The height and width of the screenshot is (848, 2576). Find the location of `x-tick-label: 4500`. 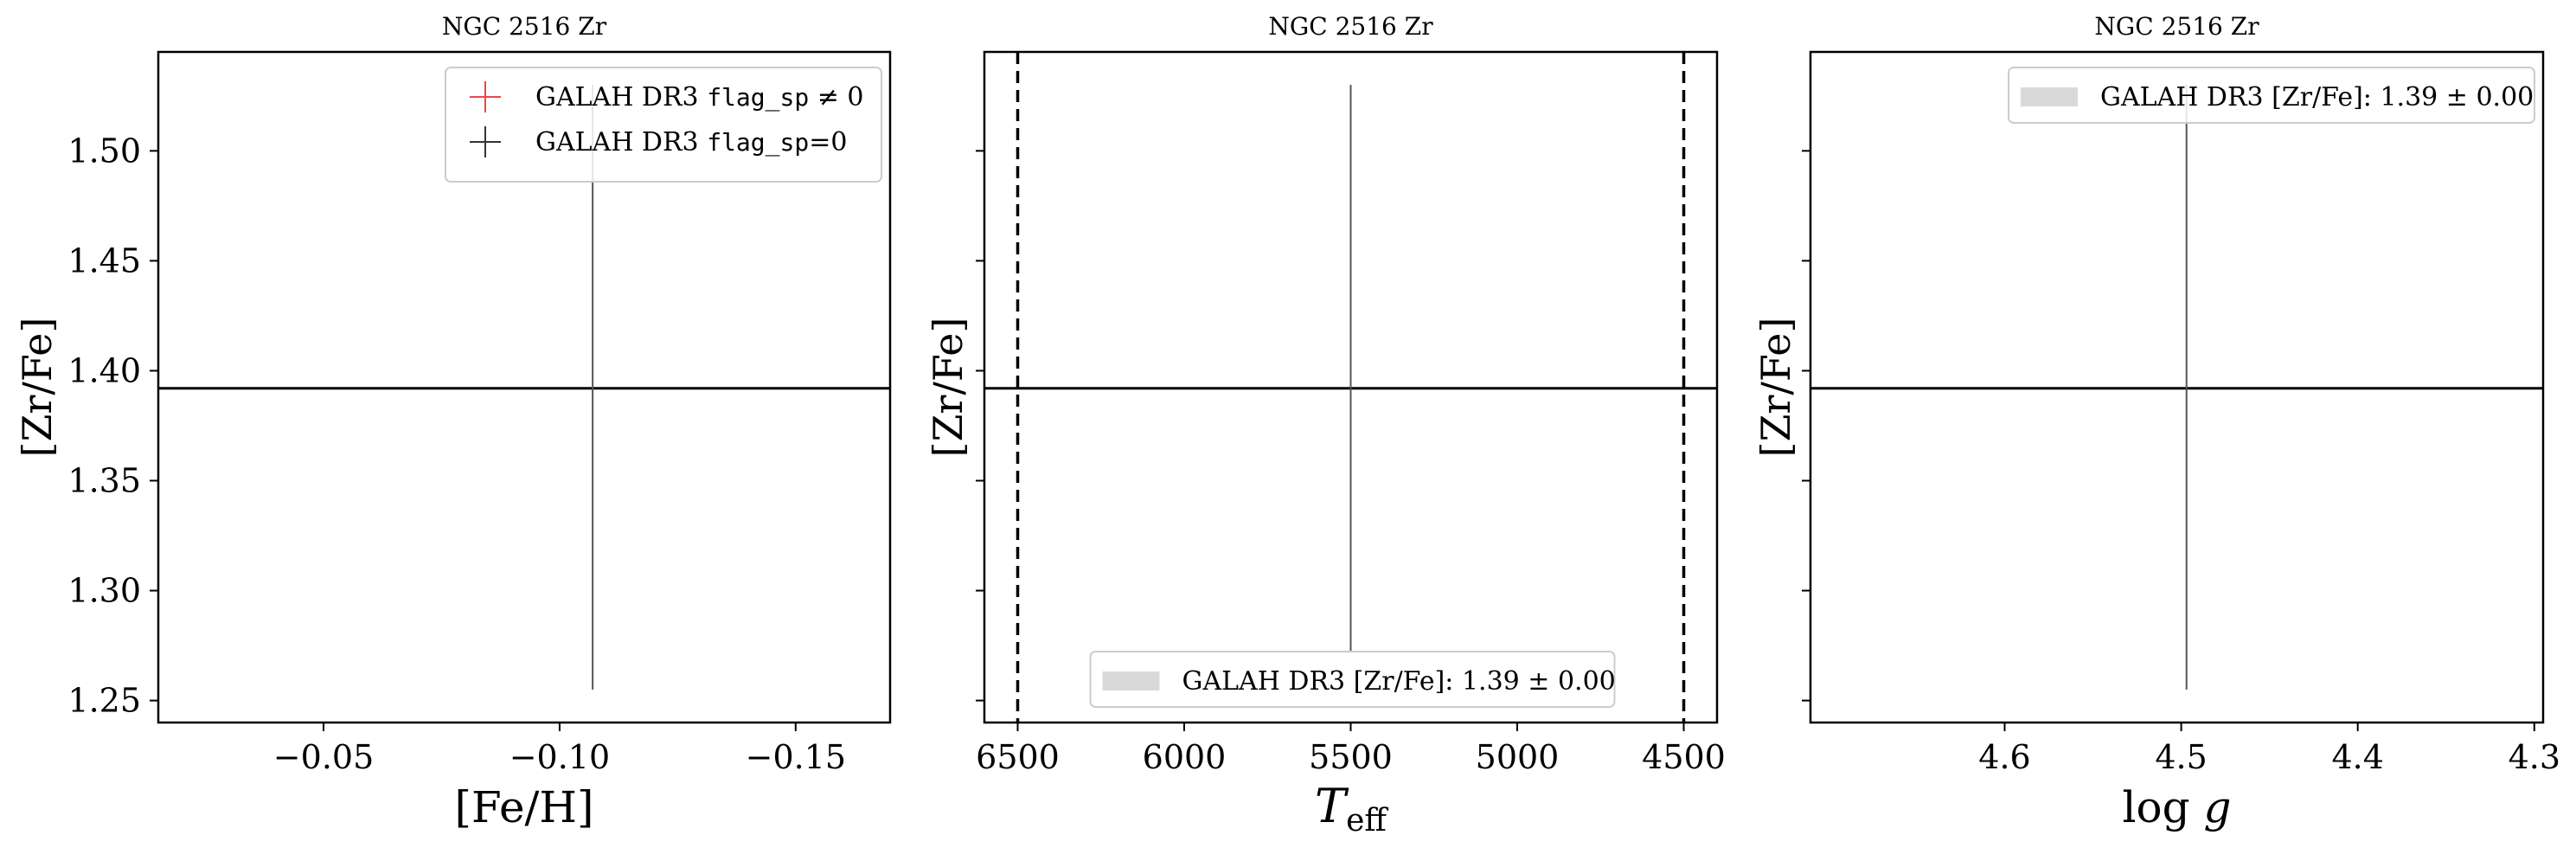

x-tick-label: 4500 is located at coordinates (1684, 757).